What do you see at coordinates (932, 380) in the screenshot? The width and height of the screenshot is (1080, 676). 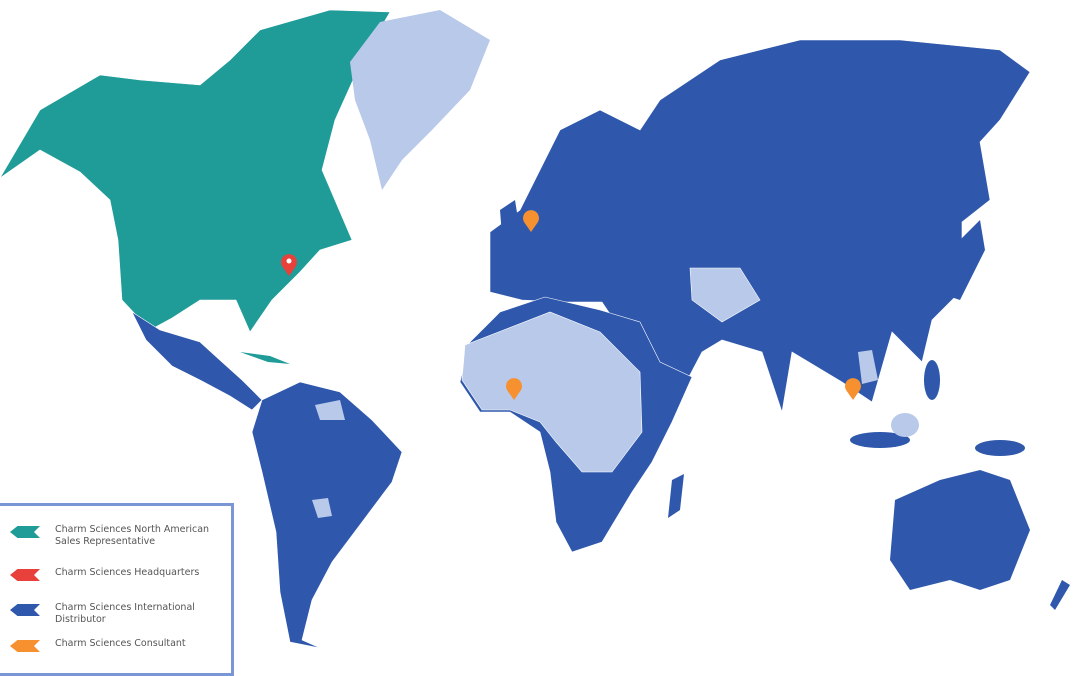 I see `region-philippines` at bounding box center [932, 380].